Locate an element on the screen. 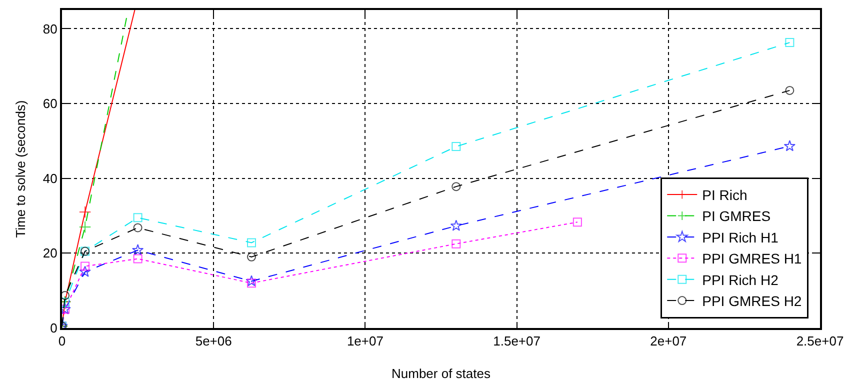  x-tick-label: 1.5e+07 is located at coordinates (516, 341).